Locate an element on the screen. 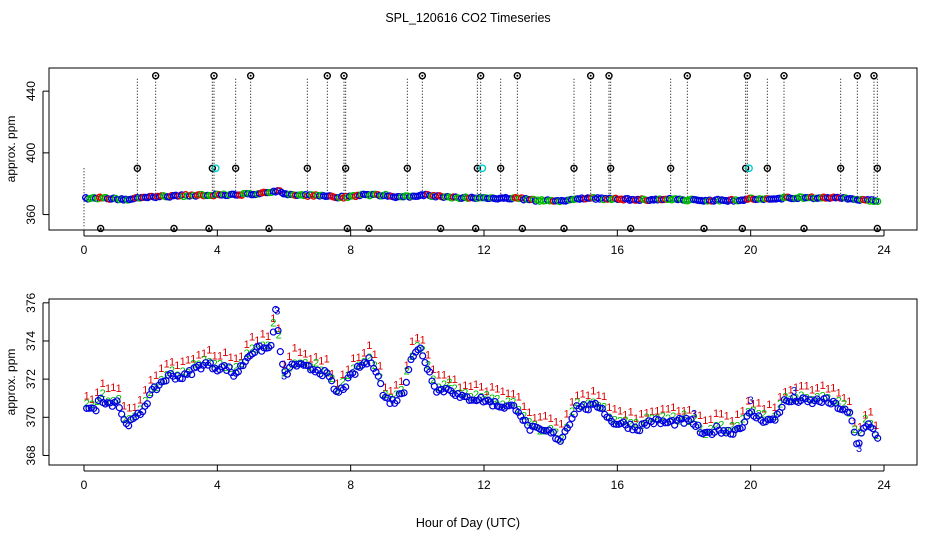  y-tick-label: 440 is located at coordinates (31, 91).